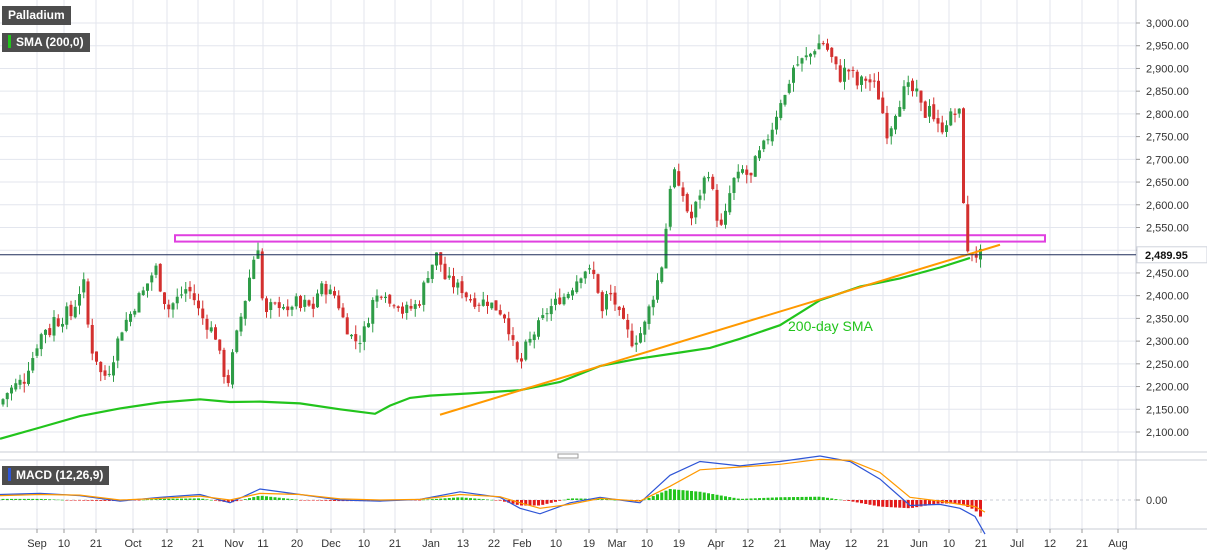 This screenshot has height=560, width=1207. What do you see at coordinates (36, 15) in the screenshot?
I see `legend-instrument: Palladium` at bounding box center [36, 15].